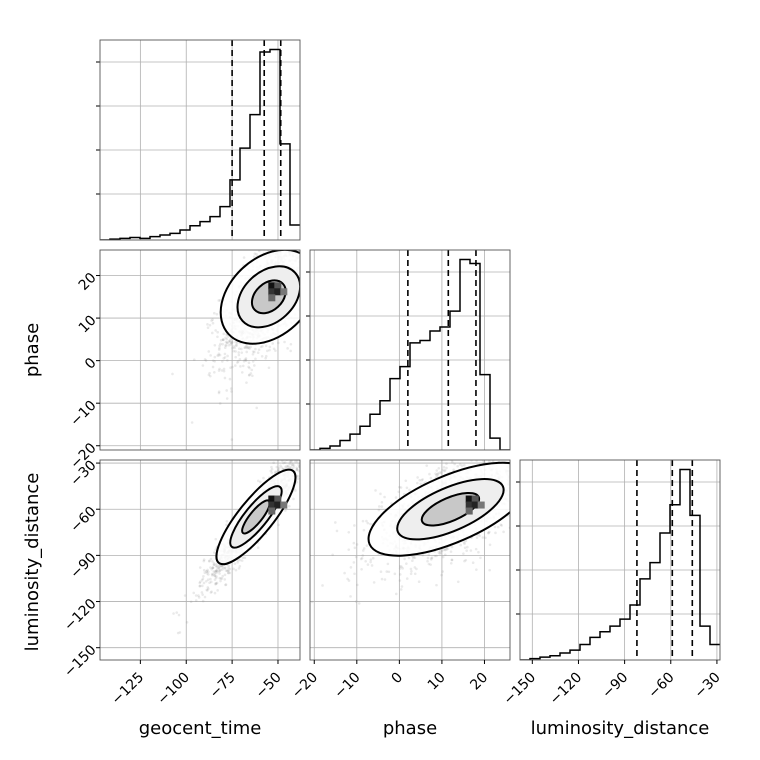  What do you see at coordinates (269, 686) in the screenshot?
I see `x-tick-label-geocent_time: −50` at bounding box center [269, 686].